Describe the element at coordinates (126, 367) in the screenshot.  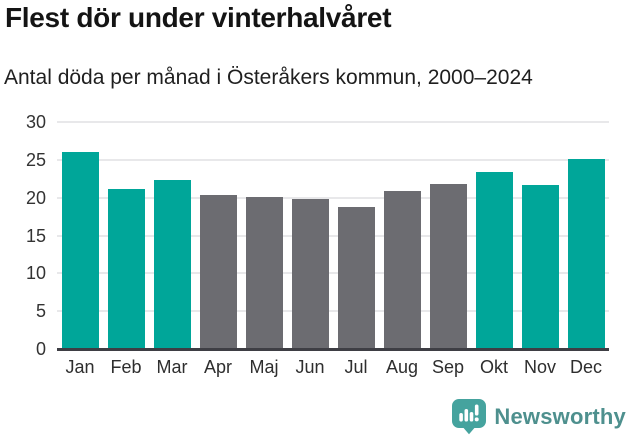
I see `x-tick-label-feb: Feb` at that location.